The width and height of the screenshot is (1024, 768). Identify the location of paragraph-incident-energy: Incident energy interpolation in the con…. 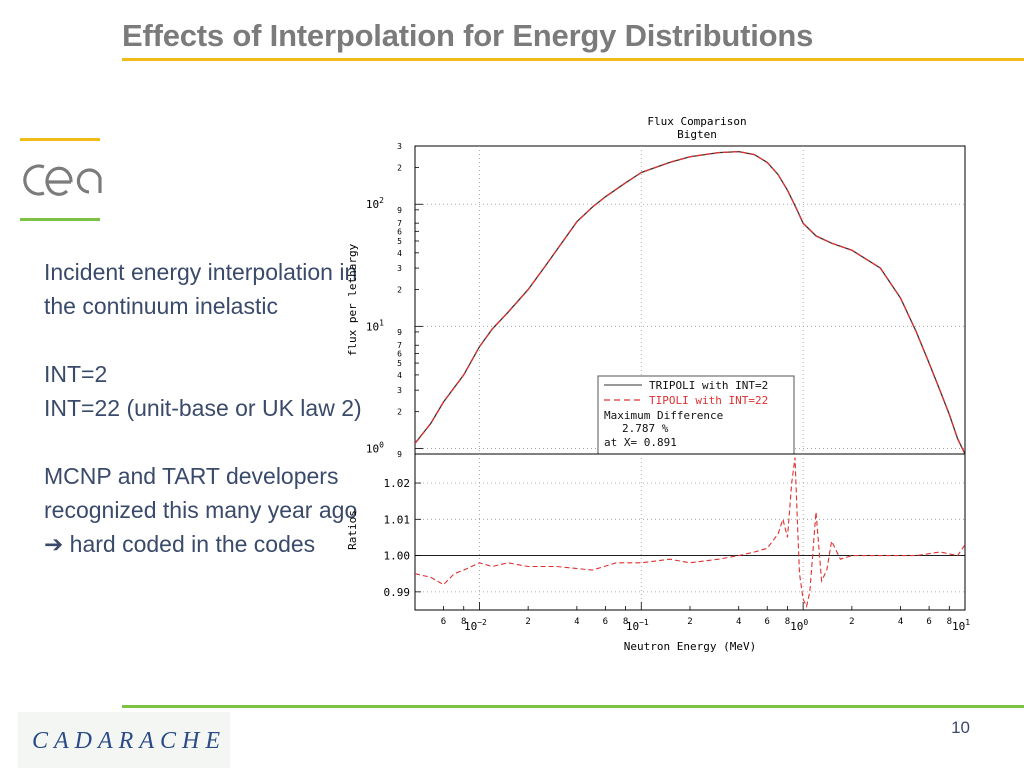
(201, 289).